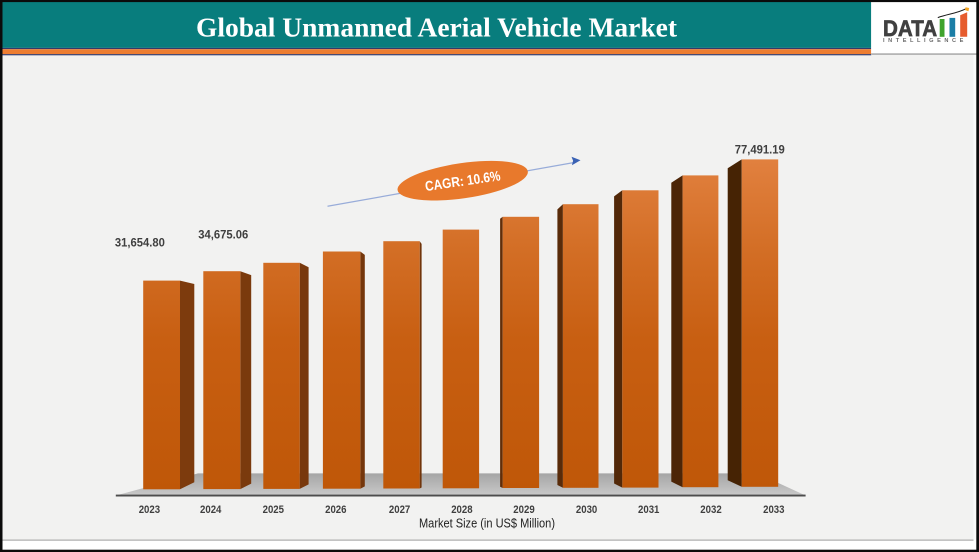  What do you see at coordinates (760, 149) in the screenshot?
I see `svg-text: 77,491.19` at bounding box center [760, 149].